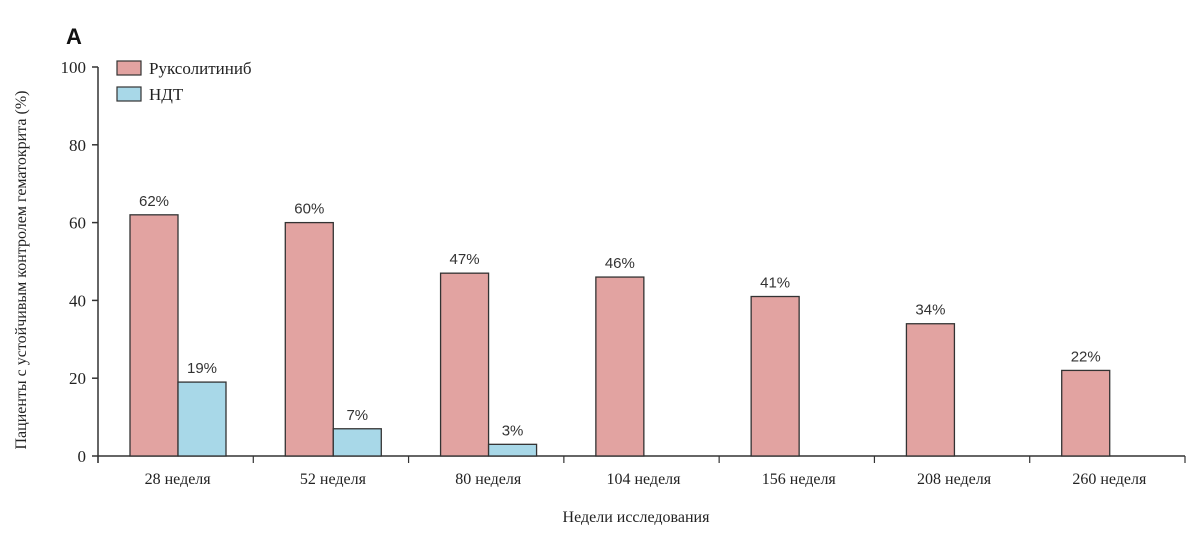 The width and height of the screenshot is (1195, 534). What do you see at coordinates (488, 479) in the screenshot?
I see `x-category-label: 80 неделя` at bounding box center [488, 479].